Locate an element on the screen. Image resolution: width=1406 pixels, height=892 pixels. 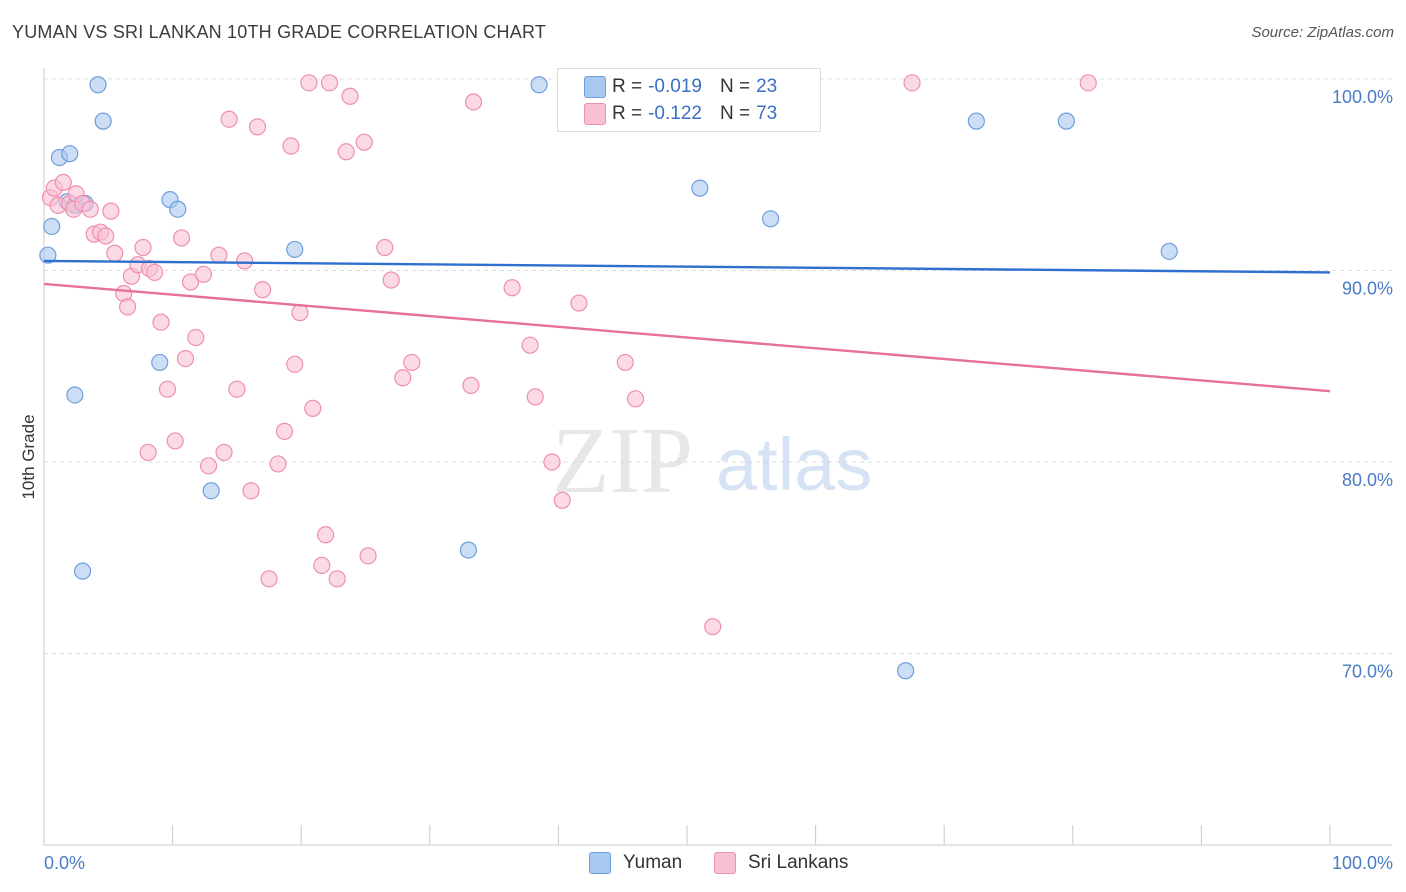
y-tick-label: 90.0% is located at coordinates (1367, 289).